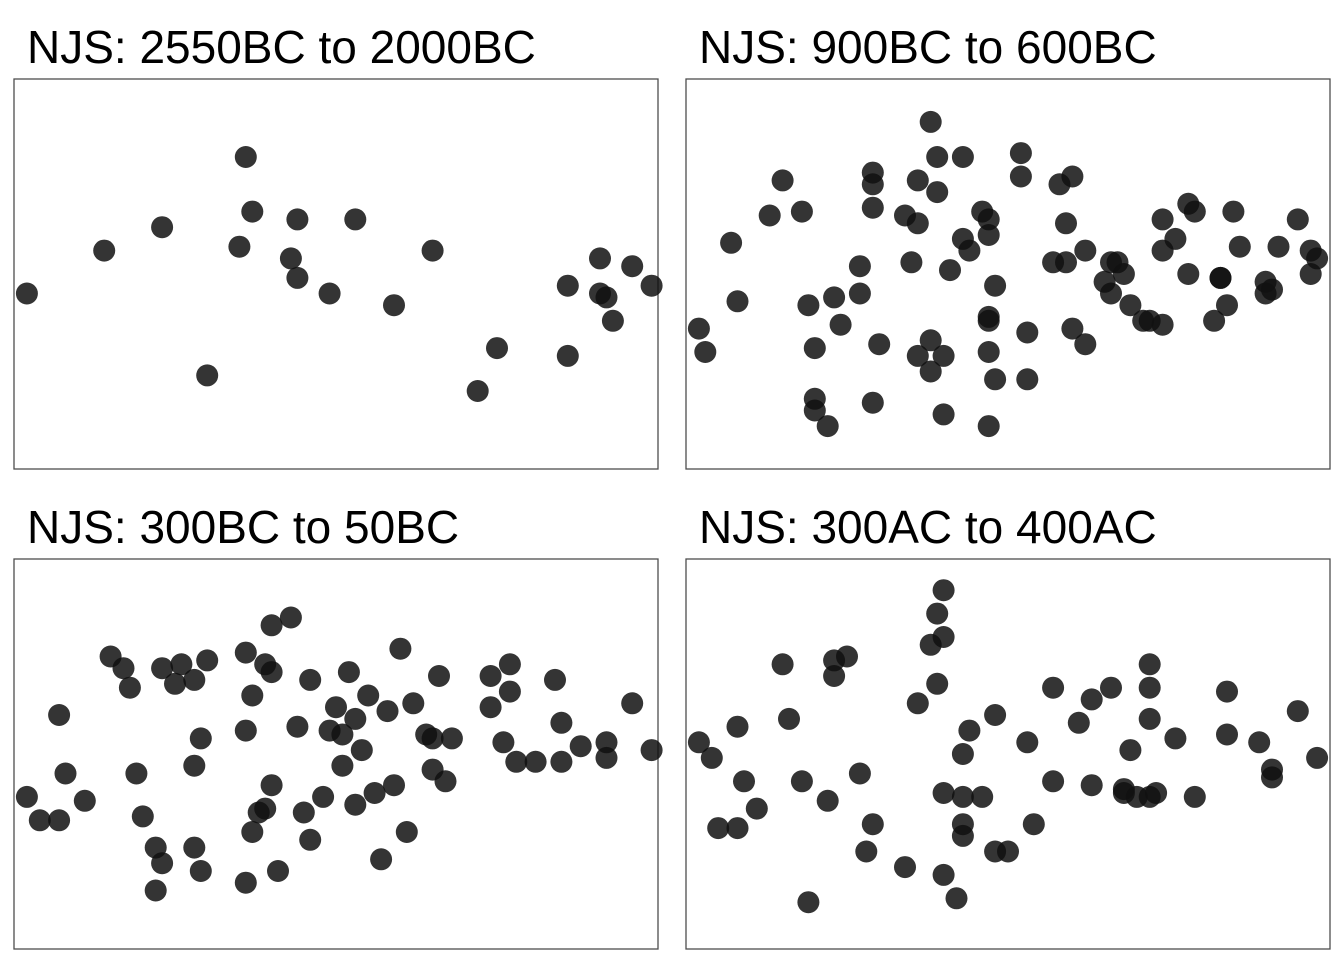 The image size is (1344, 978). Describe the element at coordinates (339, 274) in the screenshot. I see `points-group` at that location.